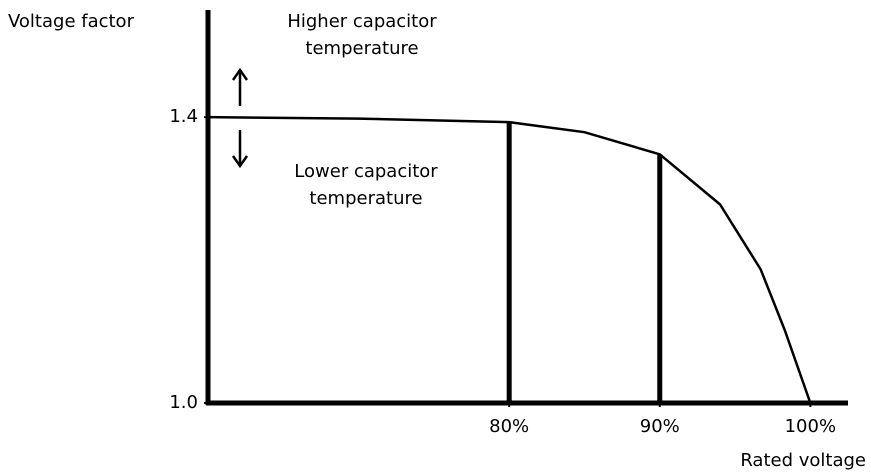 The height and width of the screenshot is (474, 871). Describe the element at coordinates (71, 21) in the screenshot. I see `y-axis-label: Voltage factor` at that location.